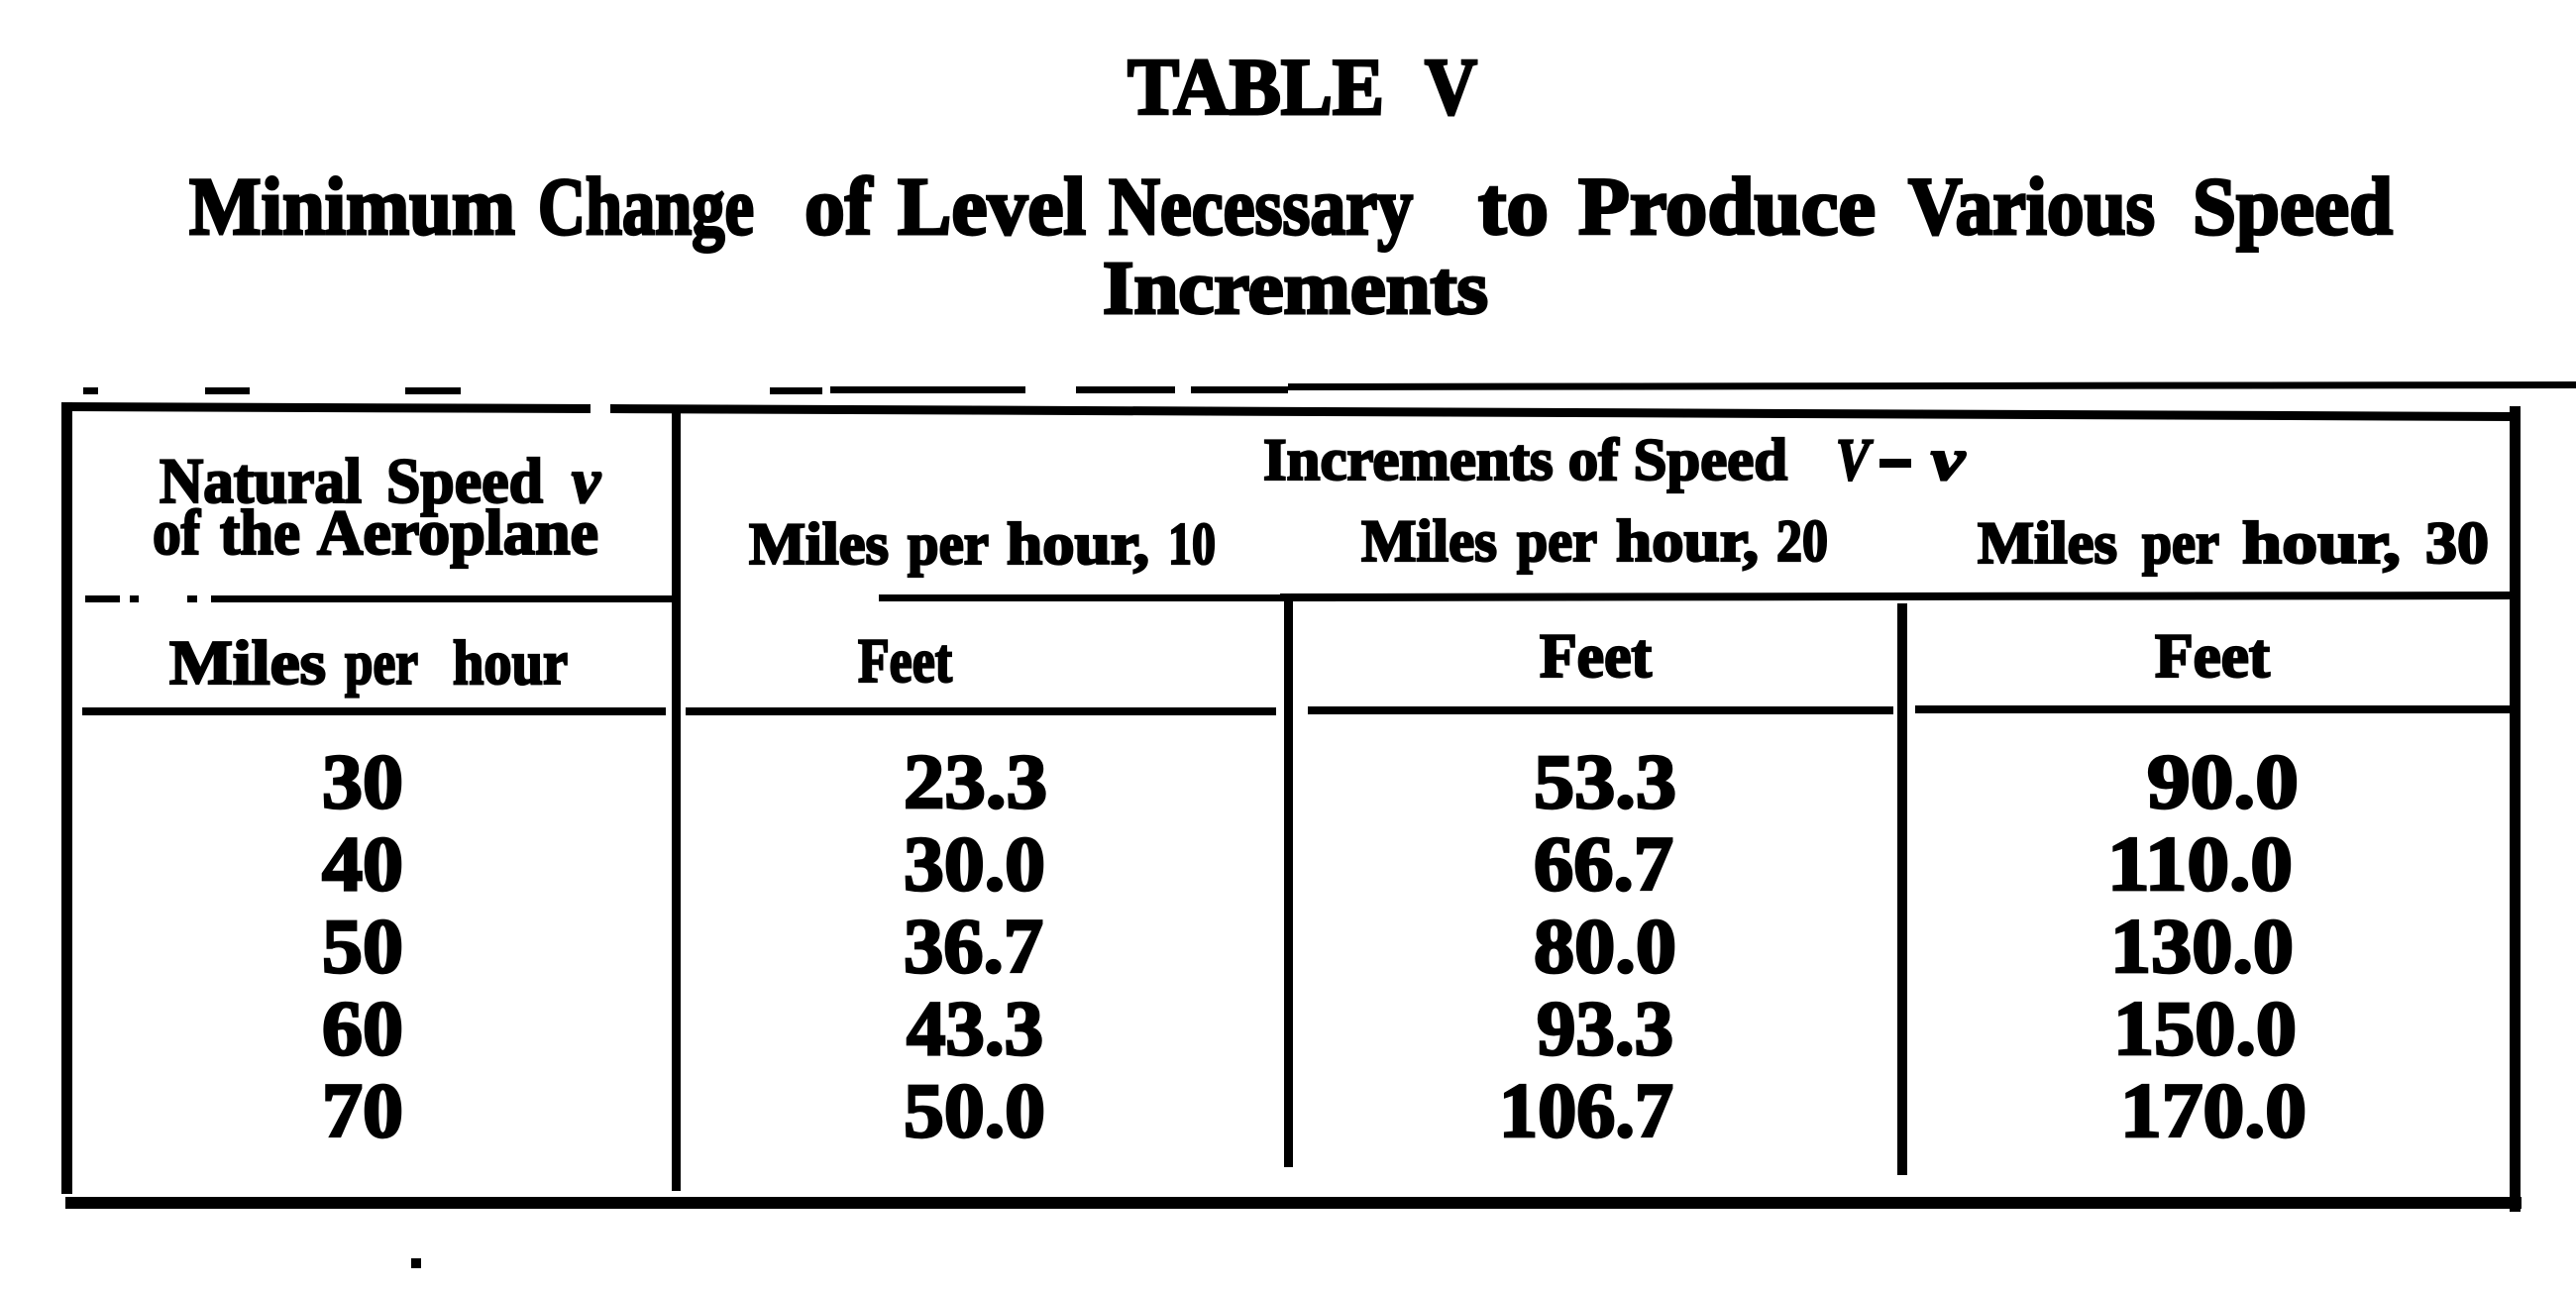 The image size is (2576, 1292). Describe the element at coordinates (362, 1110) in the screenshot. I see `svg-text: 70` at that location.